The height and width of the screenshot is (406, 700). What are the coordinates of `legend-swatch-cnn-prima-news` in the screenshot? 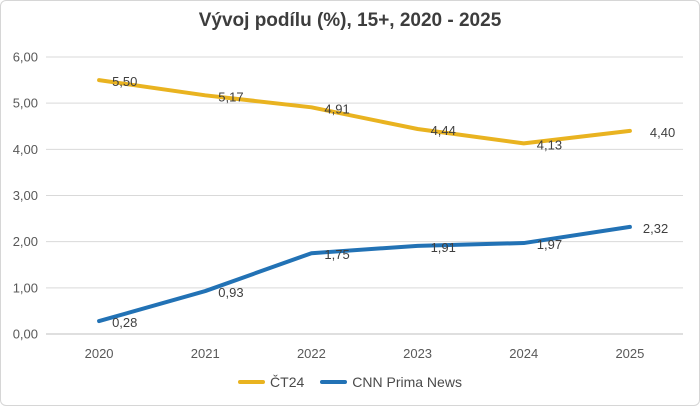 It's located at (334, 382).